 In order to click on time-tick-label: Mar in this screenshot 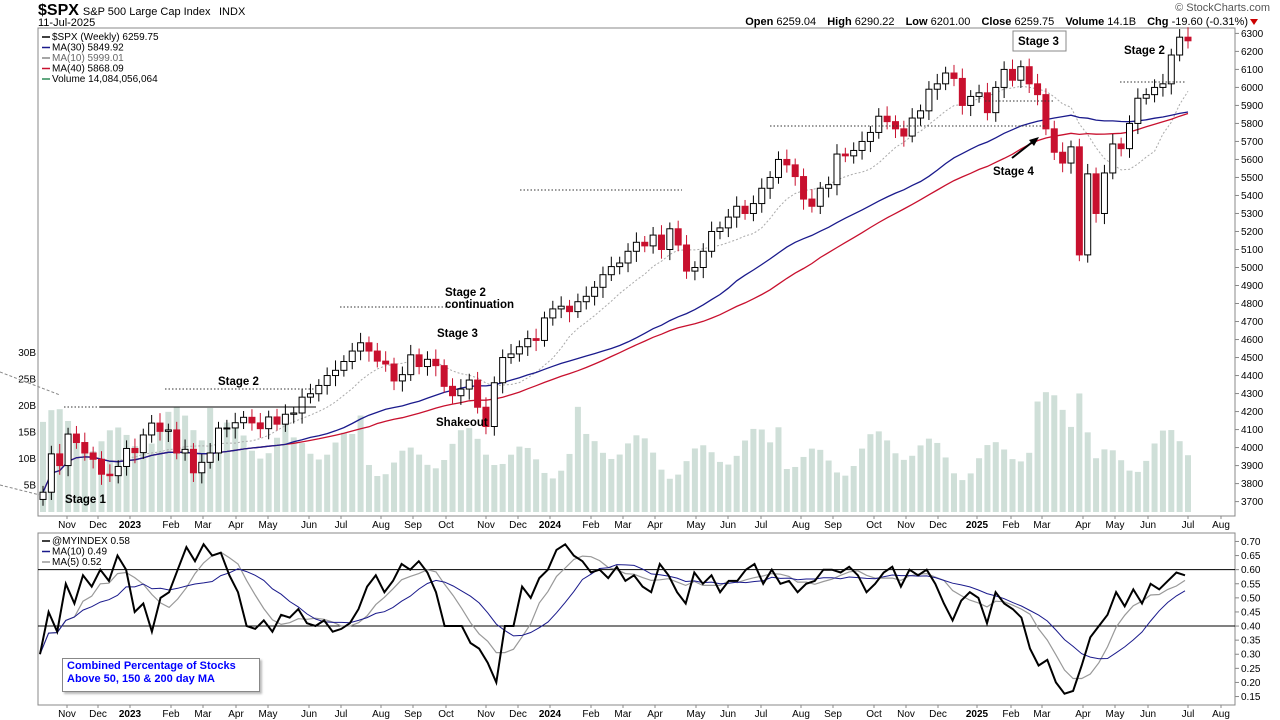, I will do `click(203, 525)`.